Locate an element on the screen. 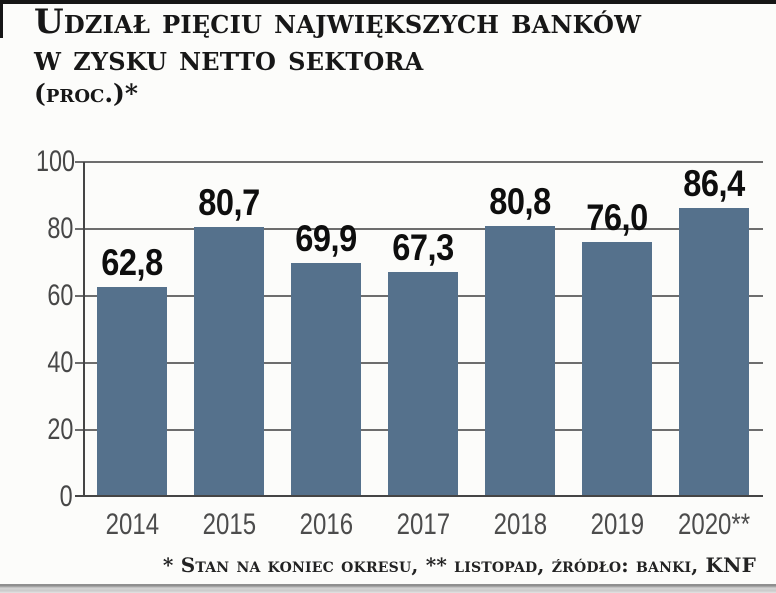 This screenshot has height=593, width=776. bar-value-label: 69,9 is located at coordinates (326, 238).